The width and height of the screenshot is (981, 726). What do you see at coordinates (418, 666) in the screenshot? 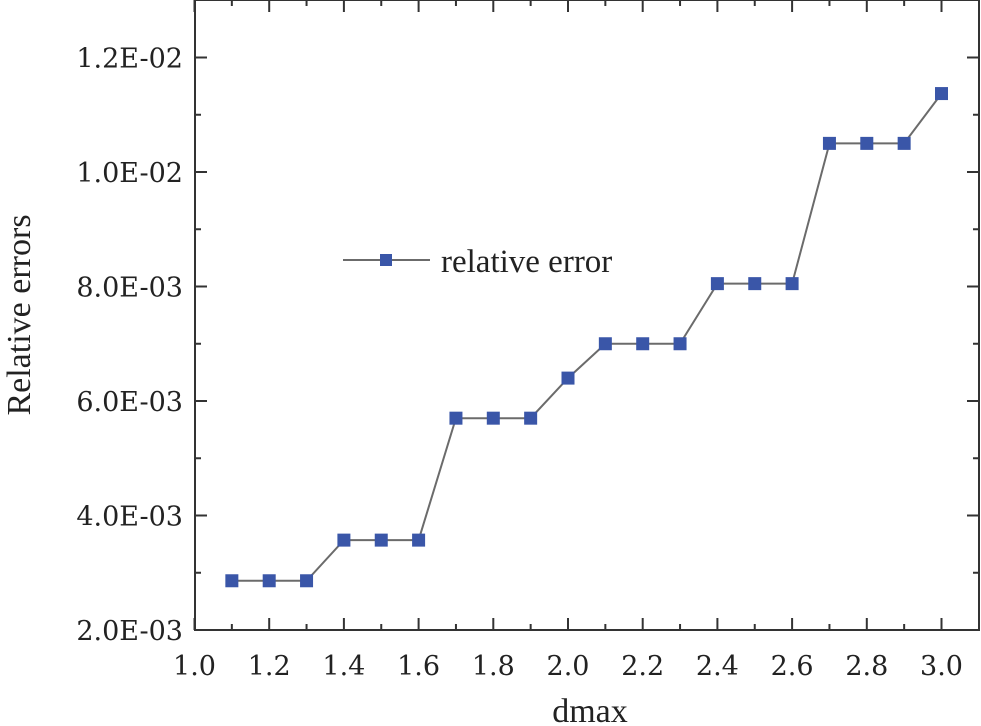
I see `x-tick-label: 1.6` at bounding box center [418, 666].